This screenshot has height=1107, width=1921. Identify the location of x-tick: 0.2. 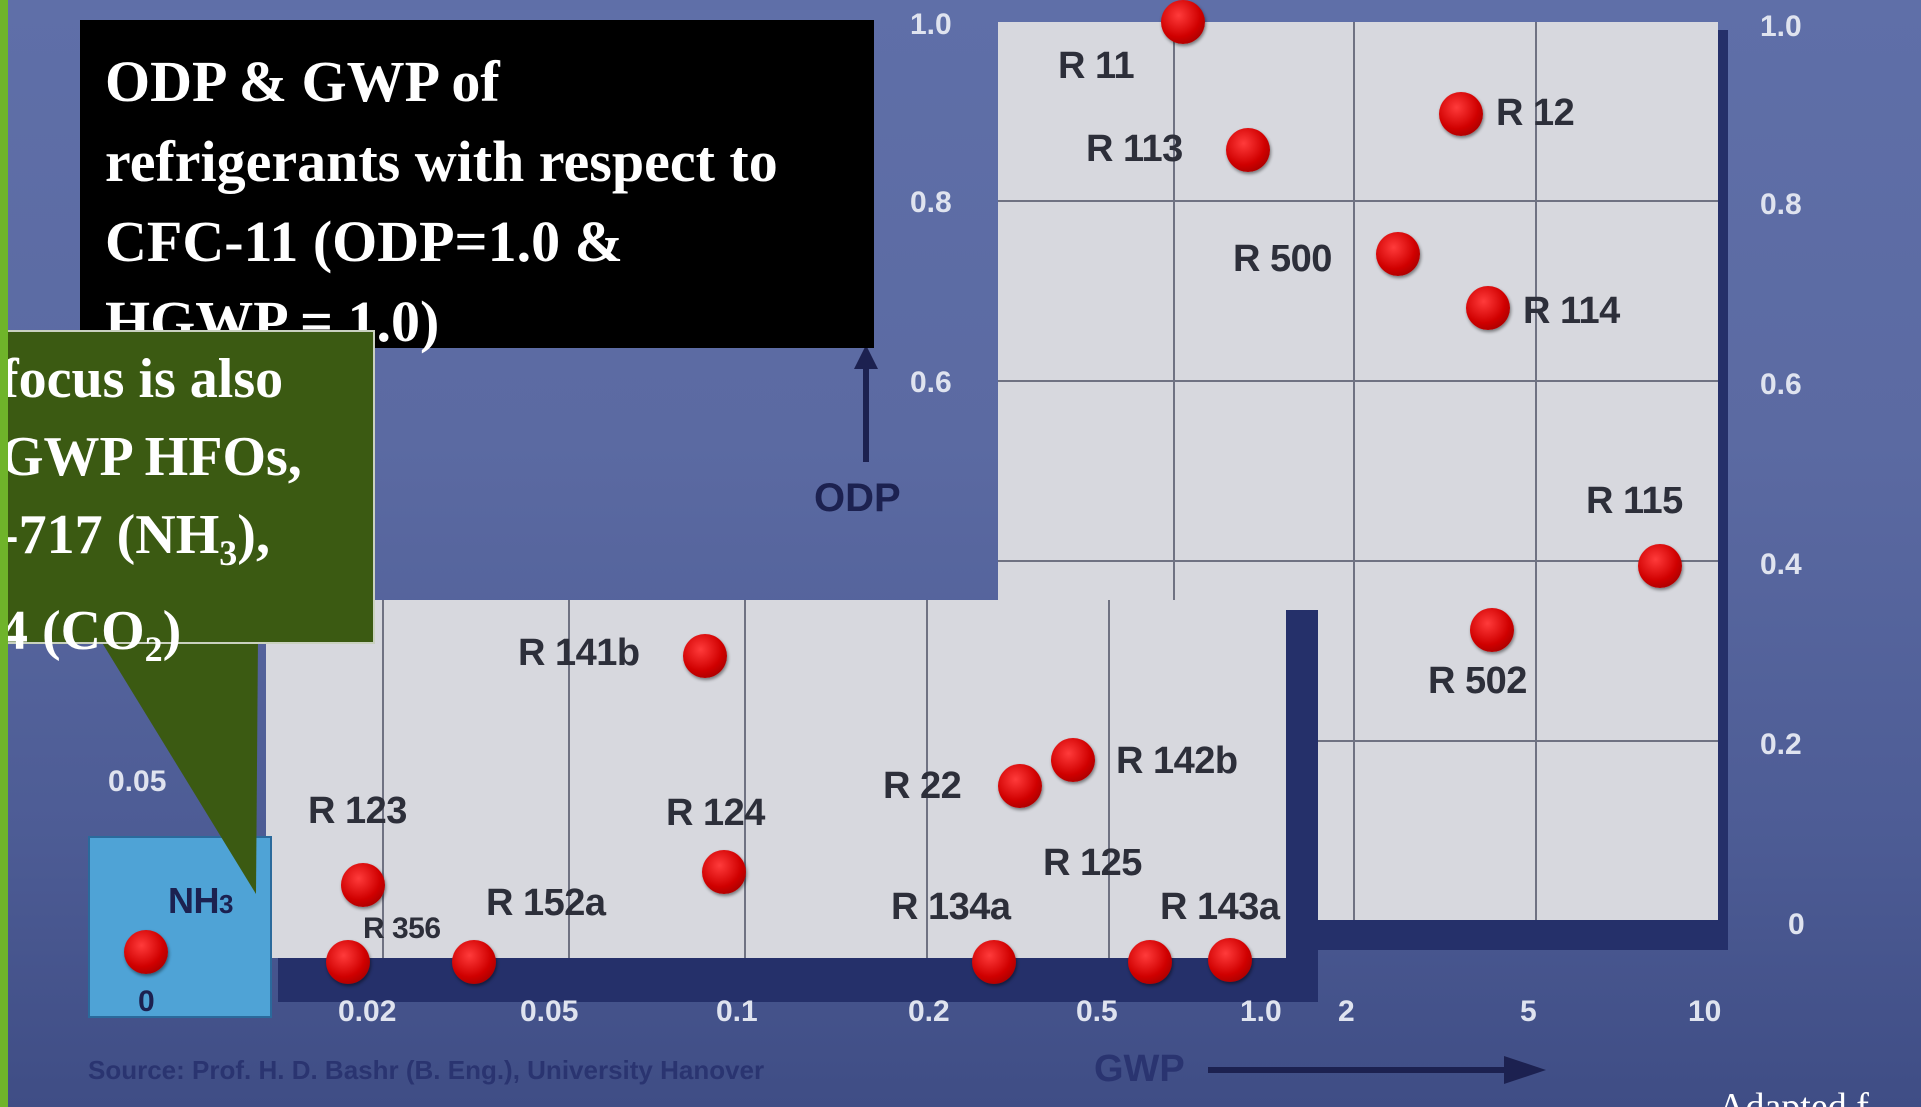
(929, 1011).